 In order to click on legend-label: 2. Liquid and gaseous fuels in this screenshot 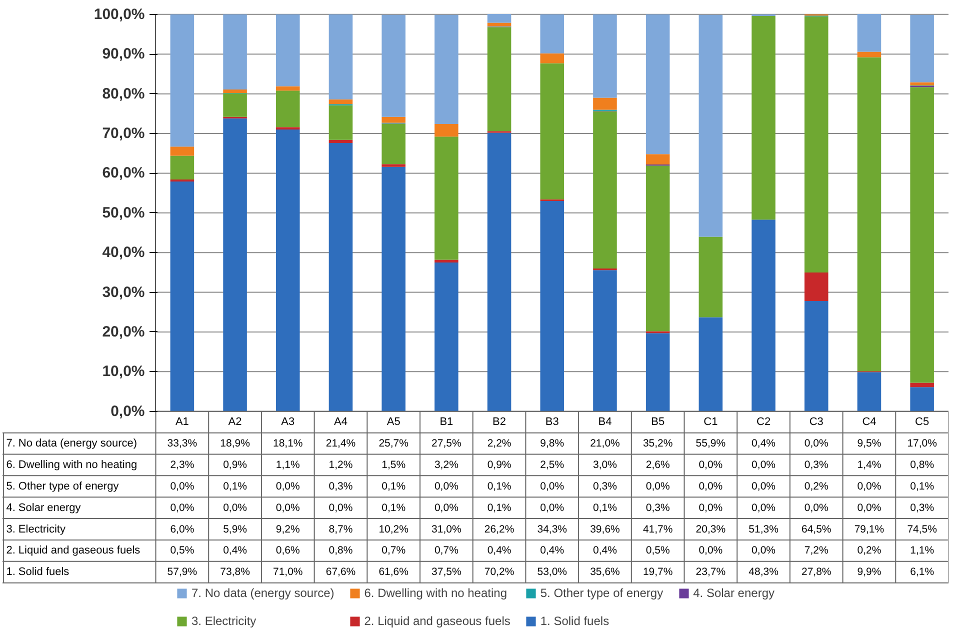, I will do `click(437, 621)`.